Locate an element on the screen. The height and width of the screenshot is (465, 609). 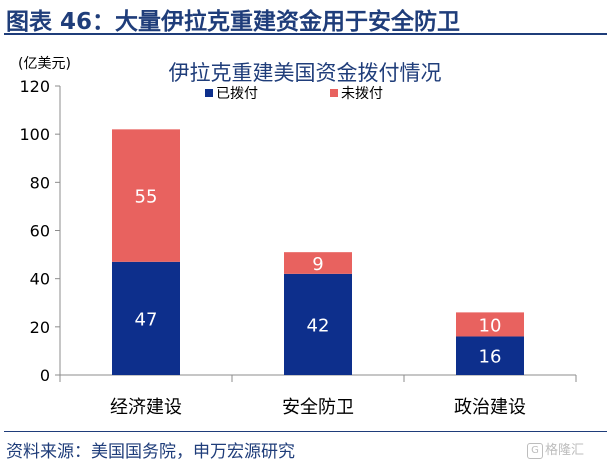
legend-label: 未拨付 is located at coordinates (362, 94).